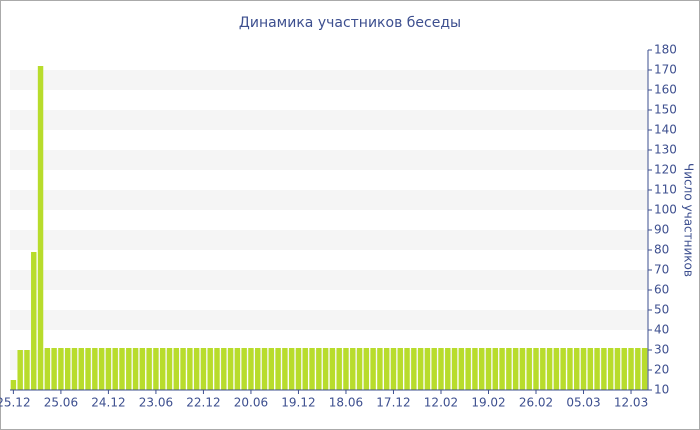  What do you see at coordinates (298, 403) in the screenshot?
I see `x-tick-label: 19.12` at bounding box center [298, 403].